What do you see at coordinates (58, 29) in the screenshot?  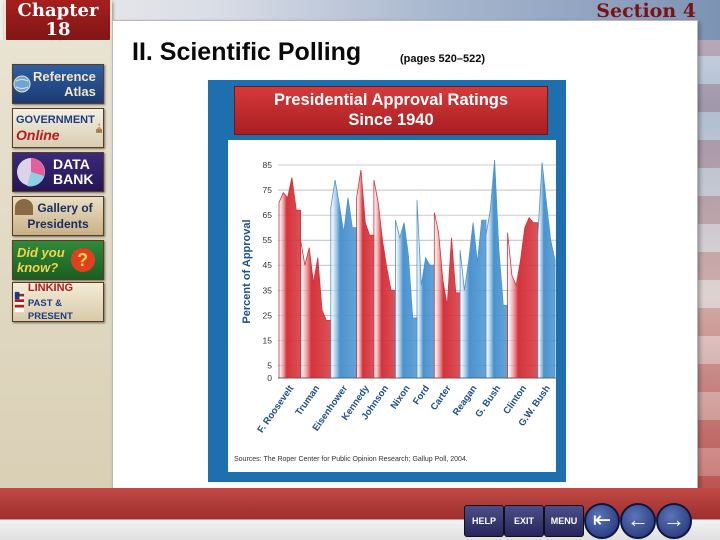 I see `chapter-number: 18` at bounding box center [58, 29].